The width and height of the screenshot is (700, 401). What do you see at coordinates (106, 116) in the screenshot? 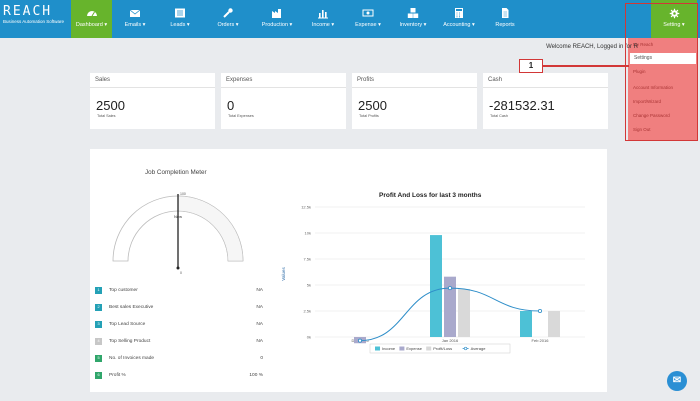
I see `card-subtitle: Total Sales` at bounding box center [106, 116].